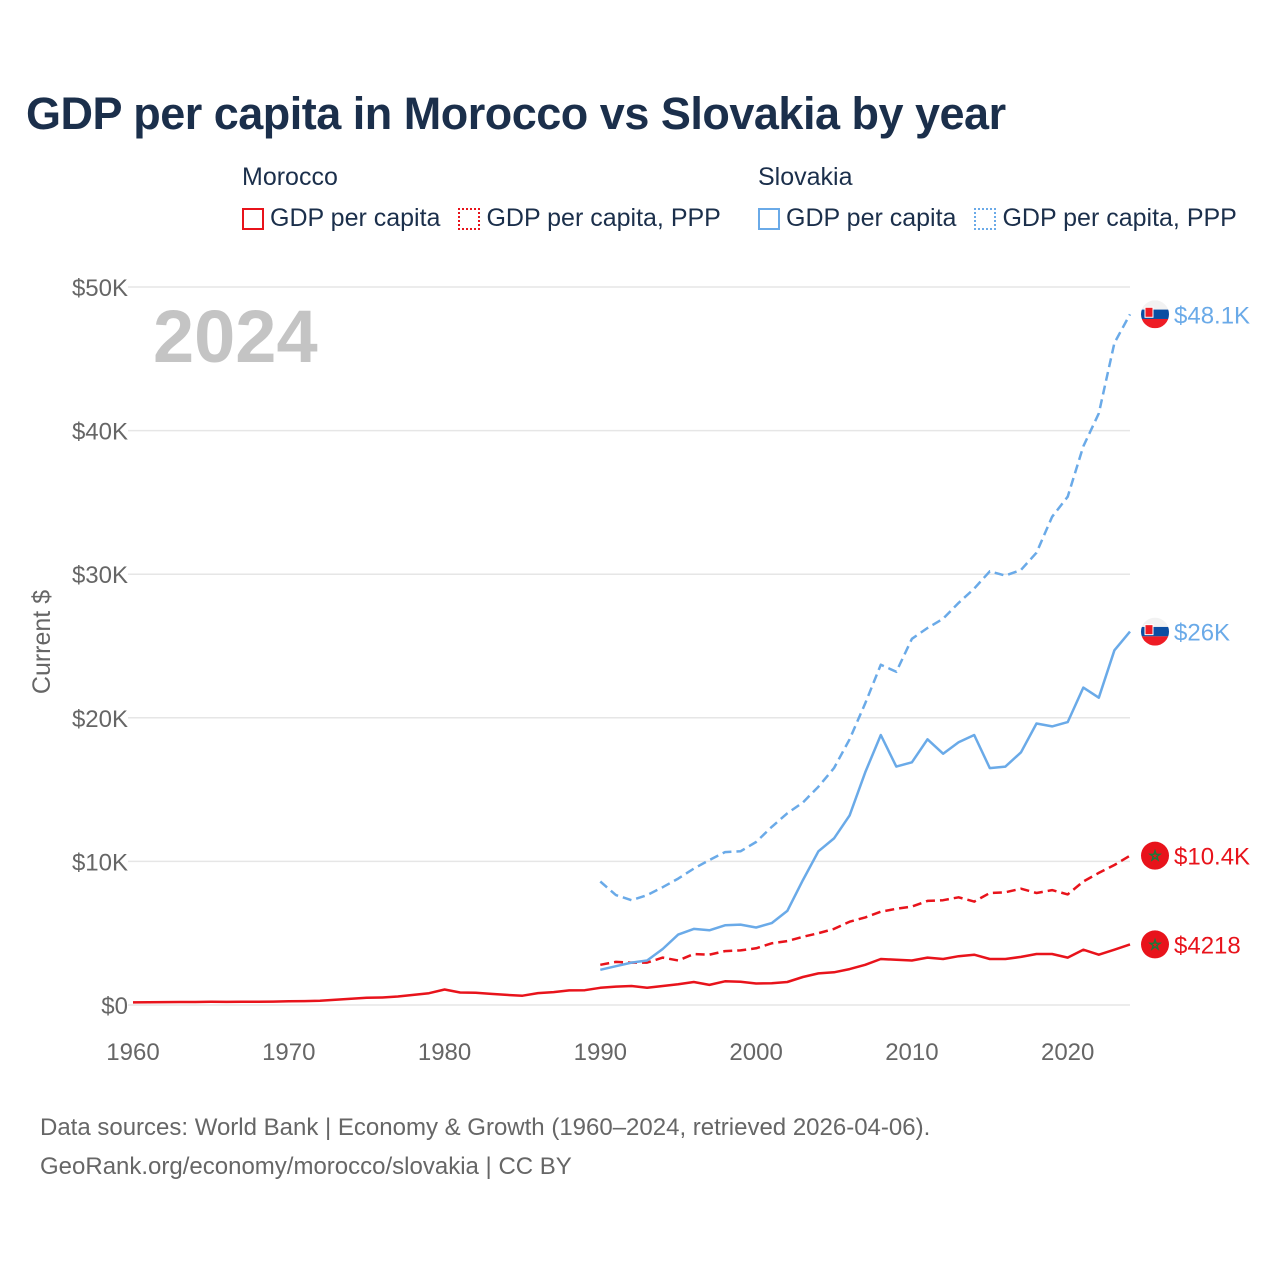 The width and height of the screenshot is (1280, 1280). I want to click on x-tick-label: 1980, so click(444, 1052).